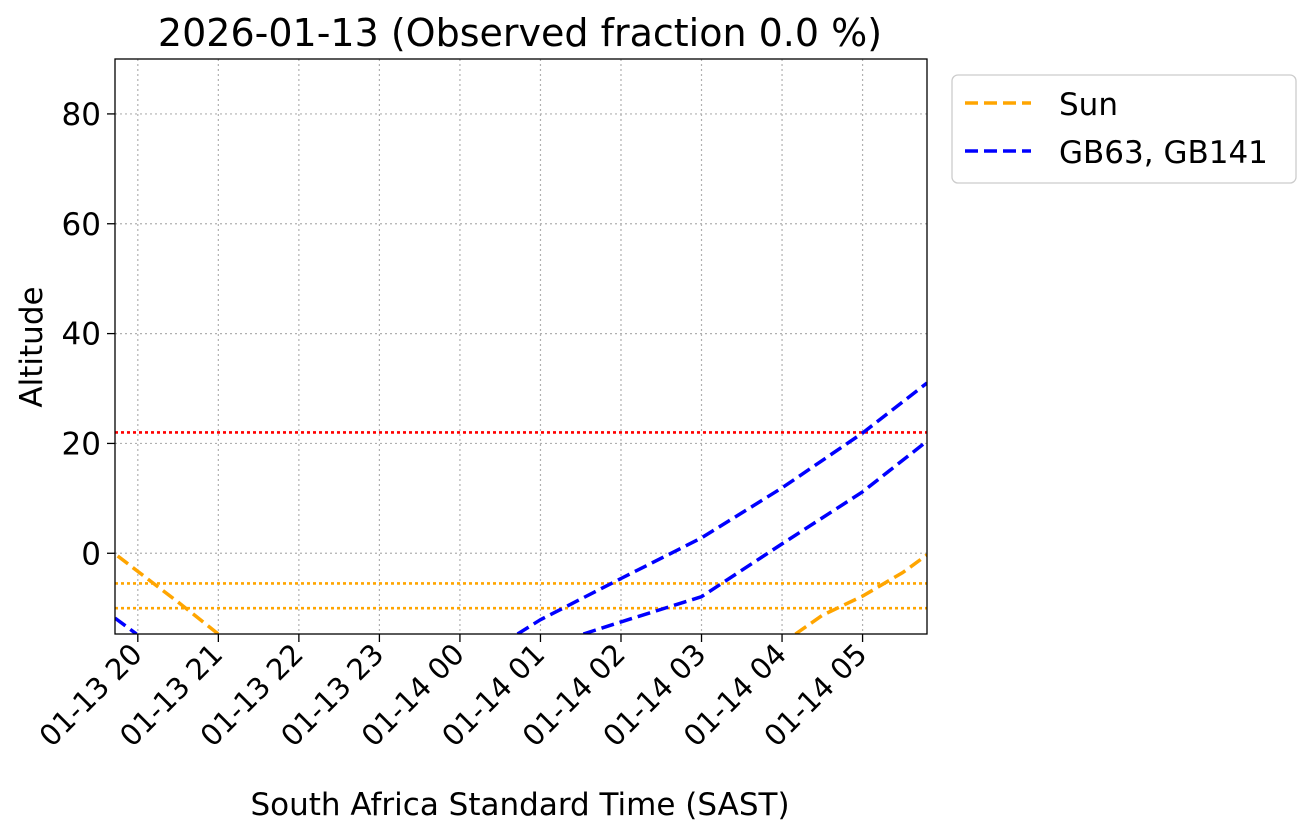 The width and height of the screenshot is (1312, 836). Describe the element at coordinates (1088, 105) in the screenshot. I see `legend-label-sun: Sun` at that location.